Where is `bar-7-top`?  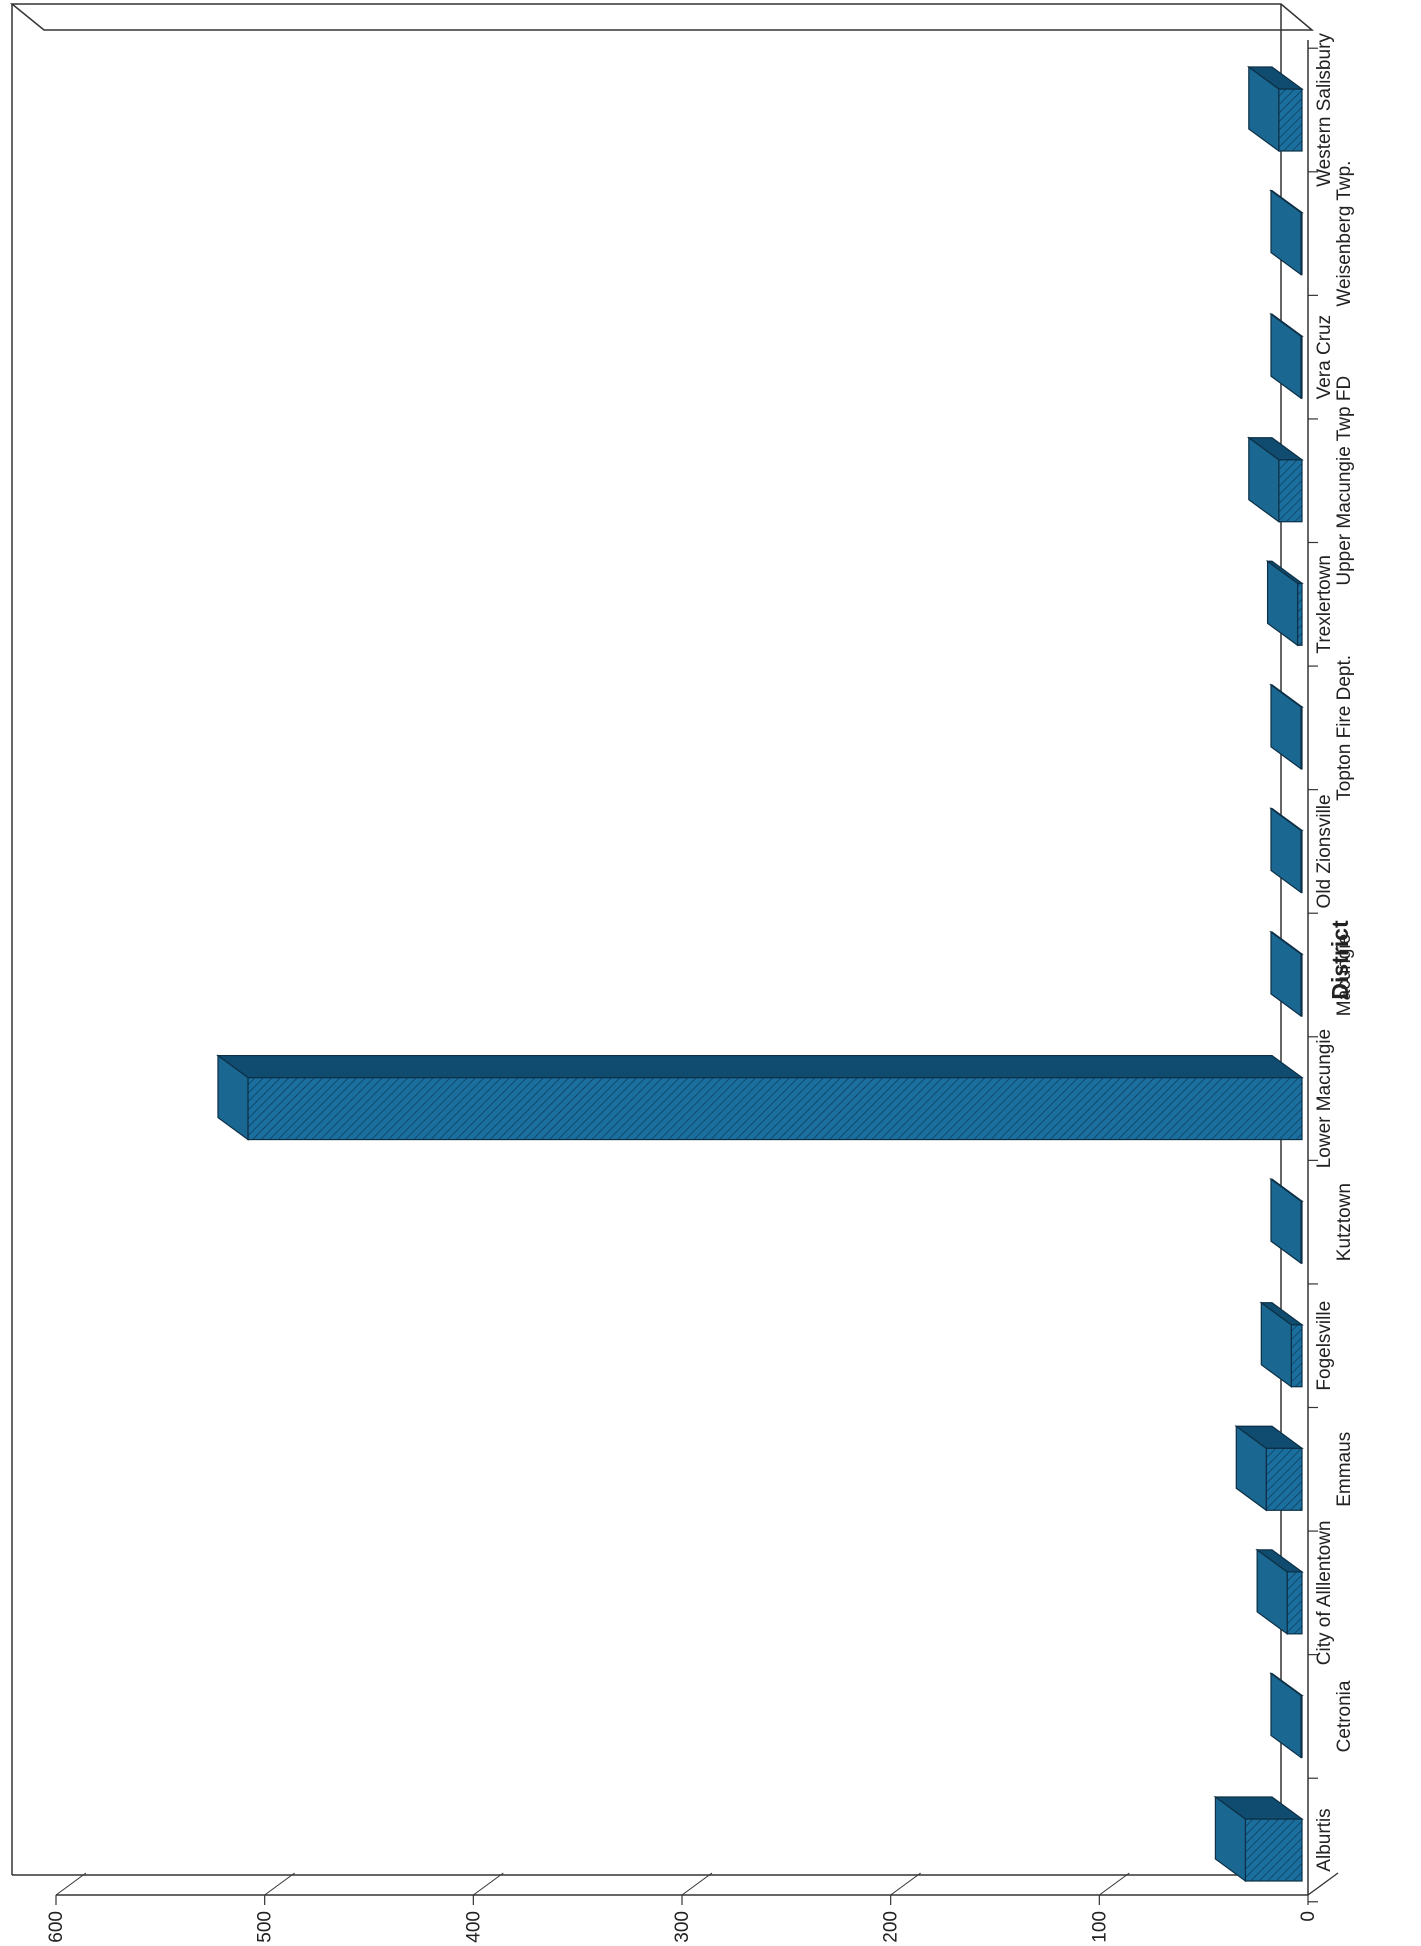 bar-7-top is located at coordinates (760, 1066).